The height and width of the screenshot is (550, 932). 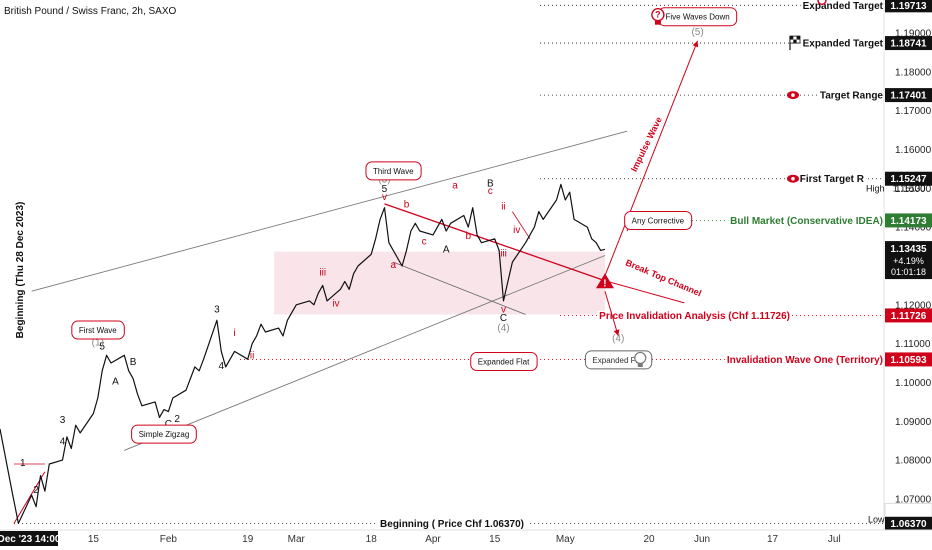 What do you see at coordinates (455, 185) in the screenshot?
I see `wave-label-24: a` at bounding box center [455, 185].